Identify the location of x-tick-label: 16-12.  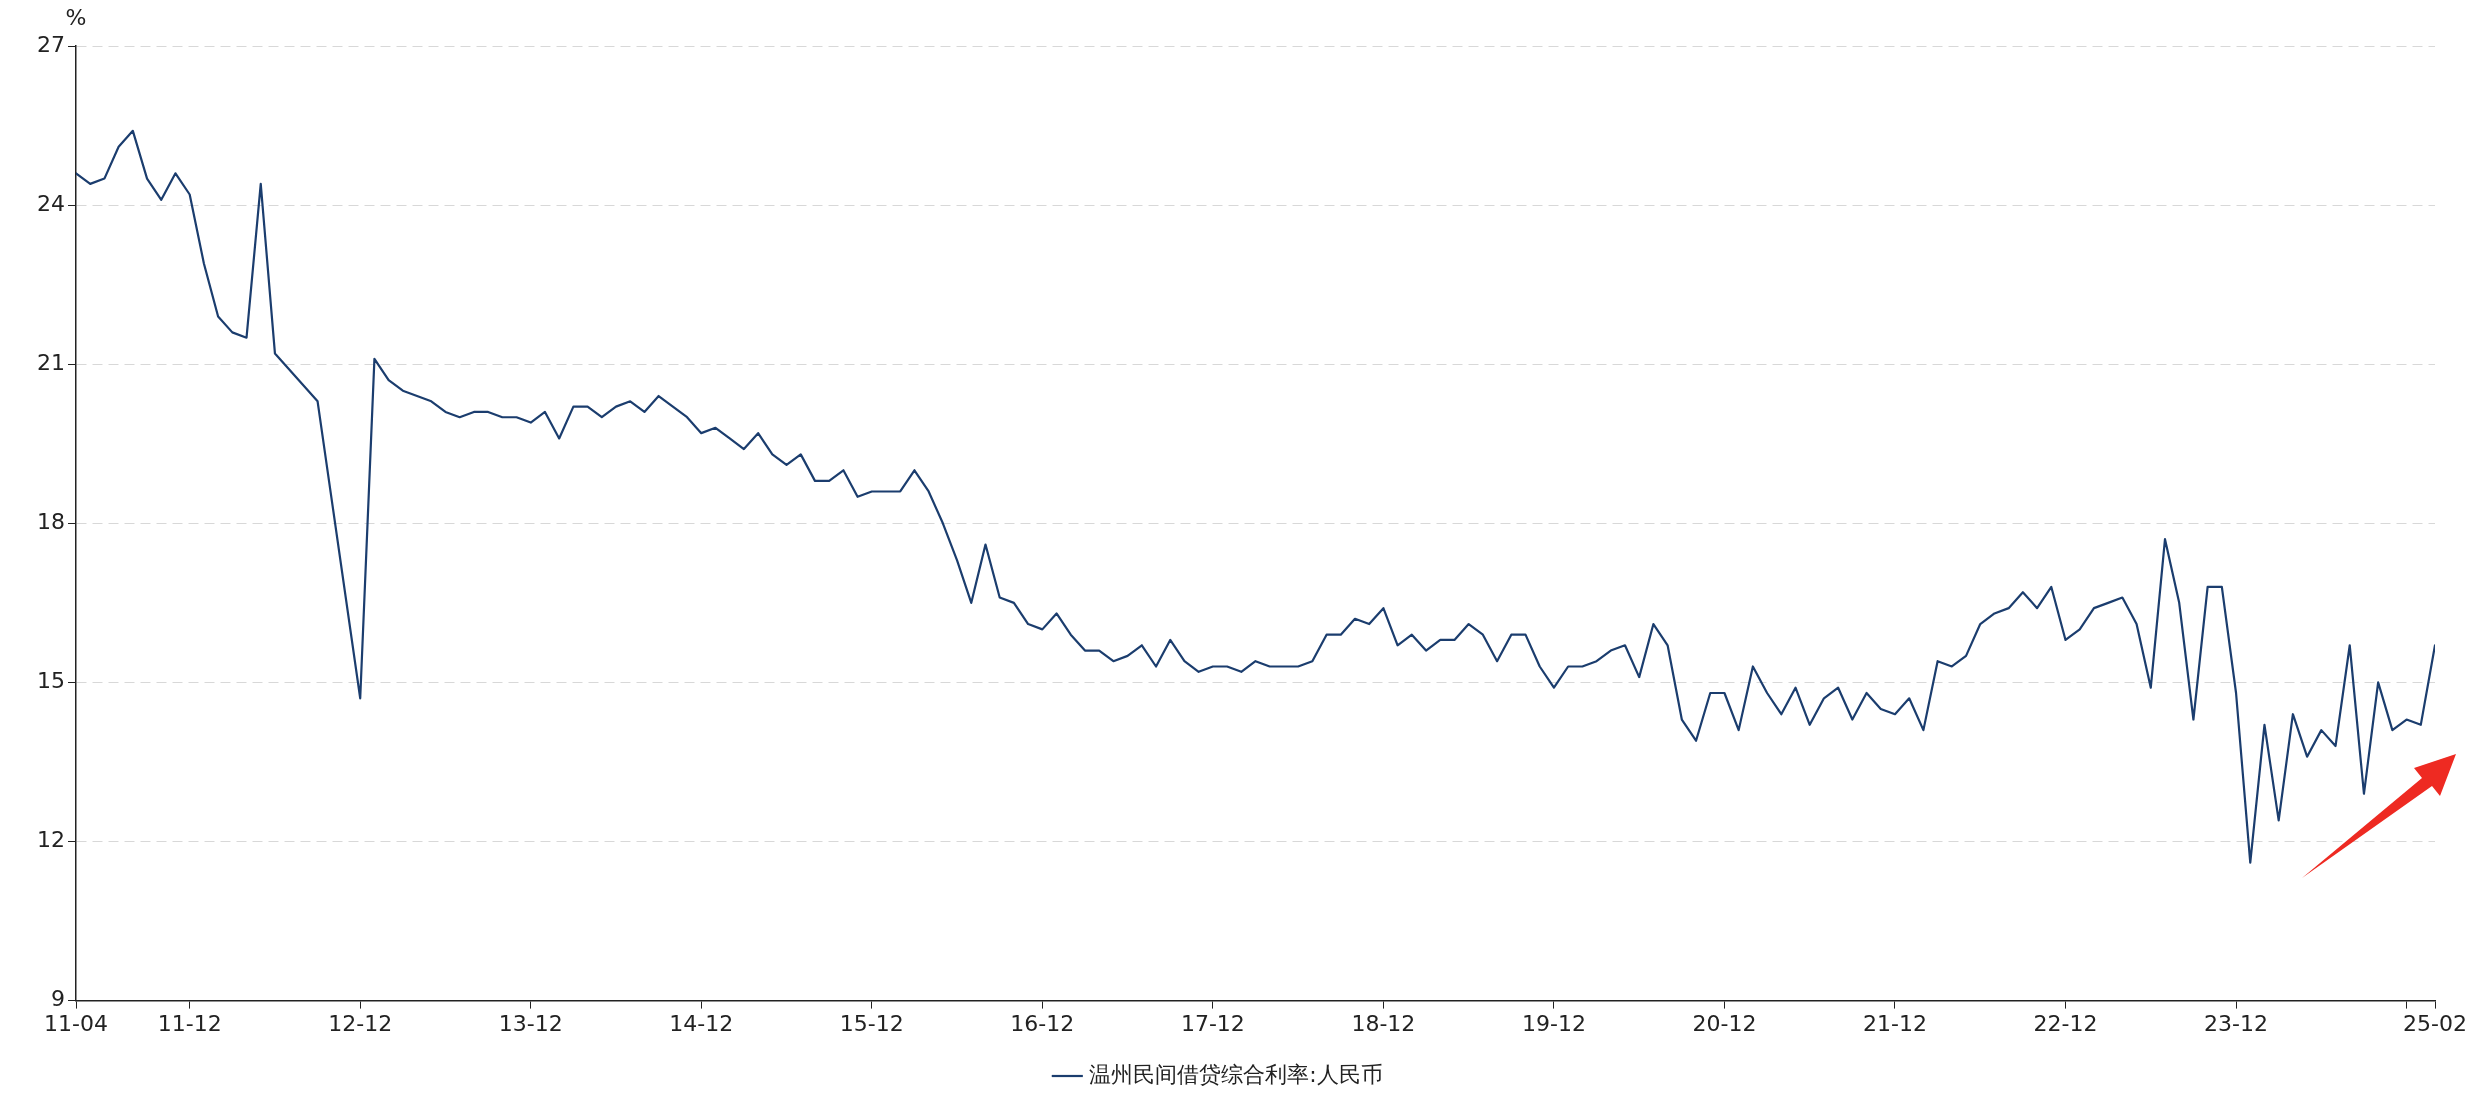
(1042, 1023).